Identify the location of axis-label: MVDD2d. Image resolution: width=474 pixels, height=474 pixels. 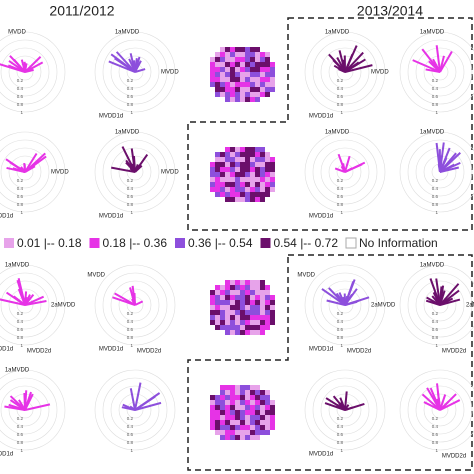
(149, 352).